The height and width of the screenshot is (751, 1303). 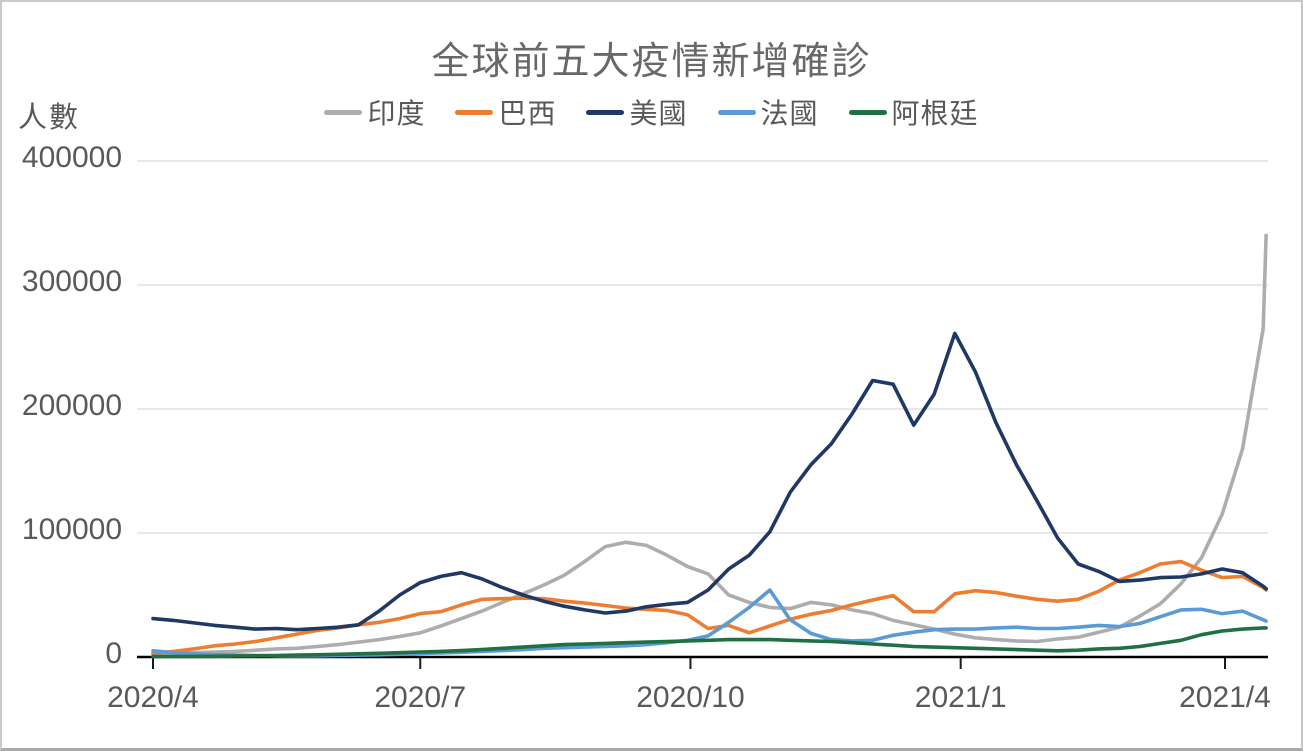 What do you see at coordinates (709, 642) in the screenshot?
I see `series-line-argentina` at bounding box center [709, 642].